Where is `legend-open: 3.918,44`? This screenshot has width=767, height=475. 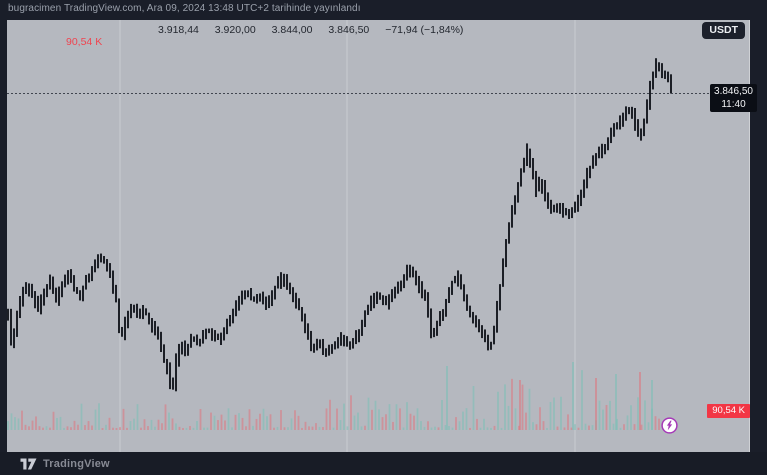
legend-open: 3.918,44 is located at coordinates (178, 30).